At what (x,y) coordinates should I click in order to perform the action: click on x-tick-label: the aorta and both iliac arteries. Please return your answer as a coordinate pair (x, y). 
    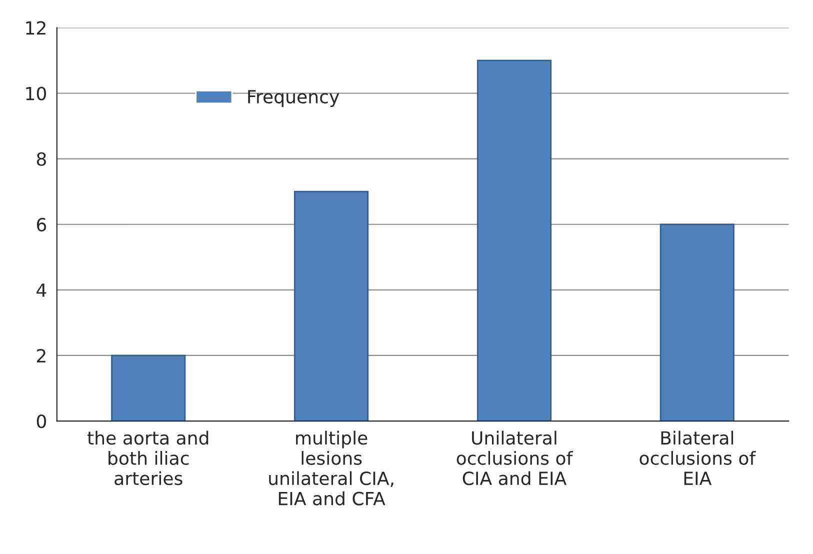
    Looking at the image, I should click on (147, 458).